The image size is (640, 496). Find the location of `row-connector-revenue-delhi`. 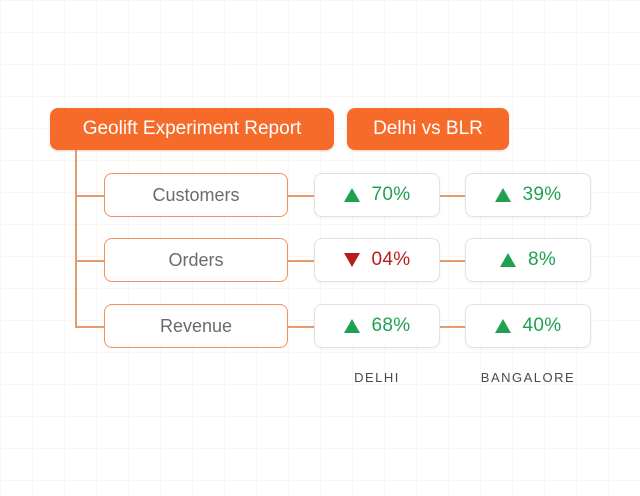

row-connector-revenue-delhi is located at coordinates (301, 327).